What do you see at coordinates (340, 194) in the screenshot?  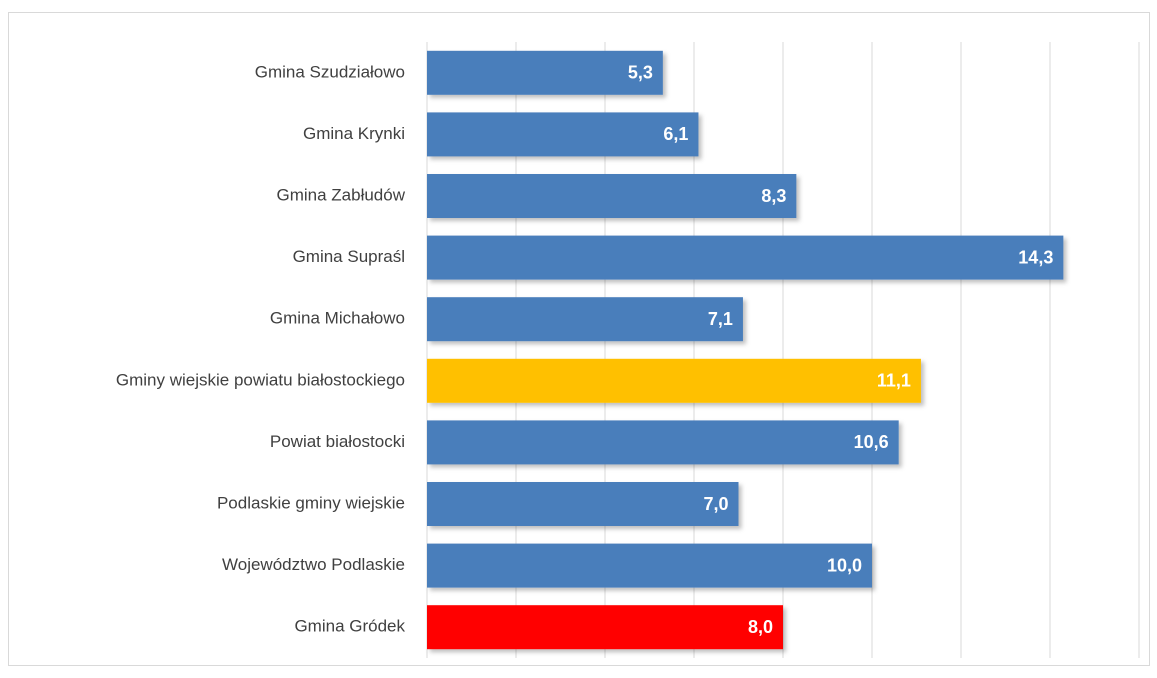 I see `y-tick-label: Gmina Zabłudów` at bounding box center [340, 194].